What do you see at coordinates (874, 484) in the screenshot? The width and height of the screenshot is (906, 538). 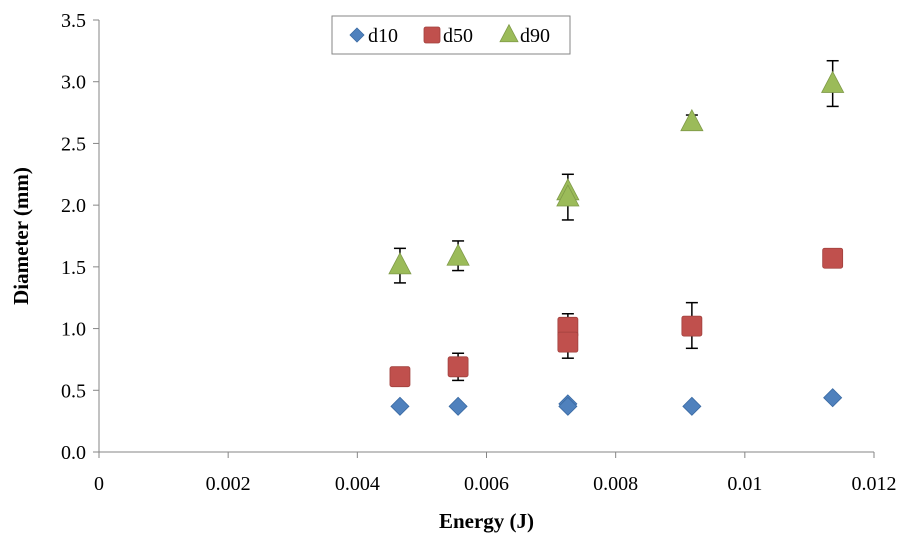 I see `x-tick-label: 0.012` at bounding box center [874, 484].